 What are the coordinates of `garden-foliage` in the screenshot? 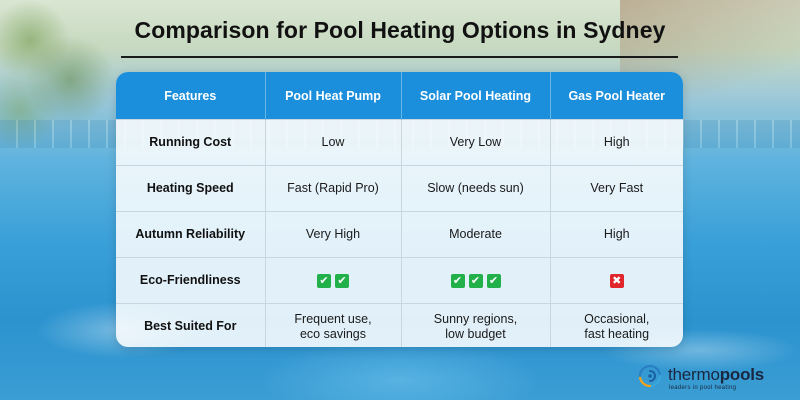 It's located at (65, 75).